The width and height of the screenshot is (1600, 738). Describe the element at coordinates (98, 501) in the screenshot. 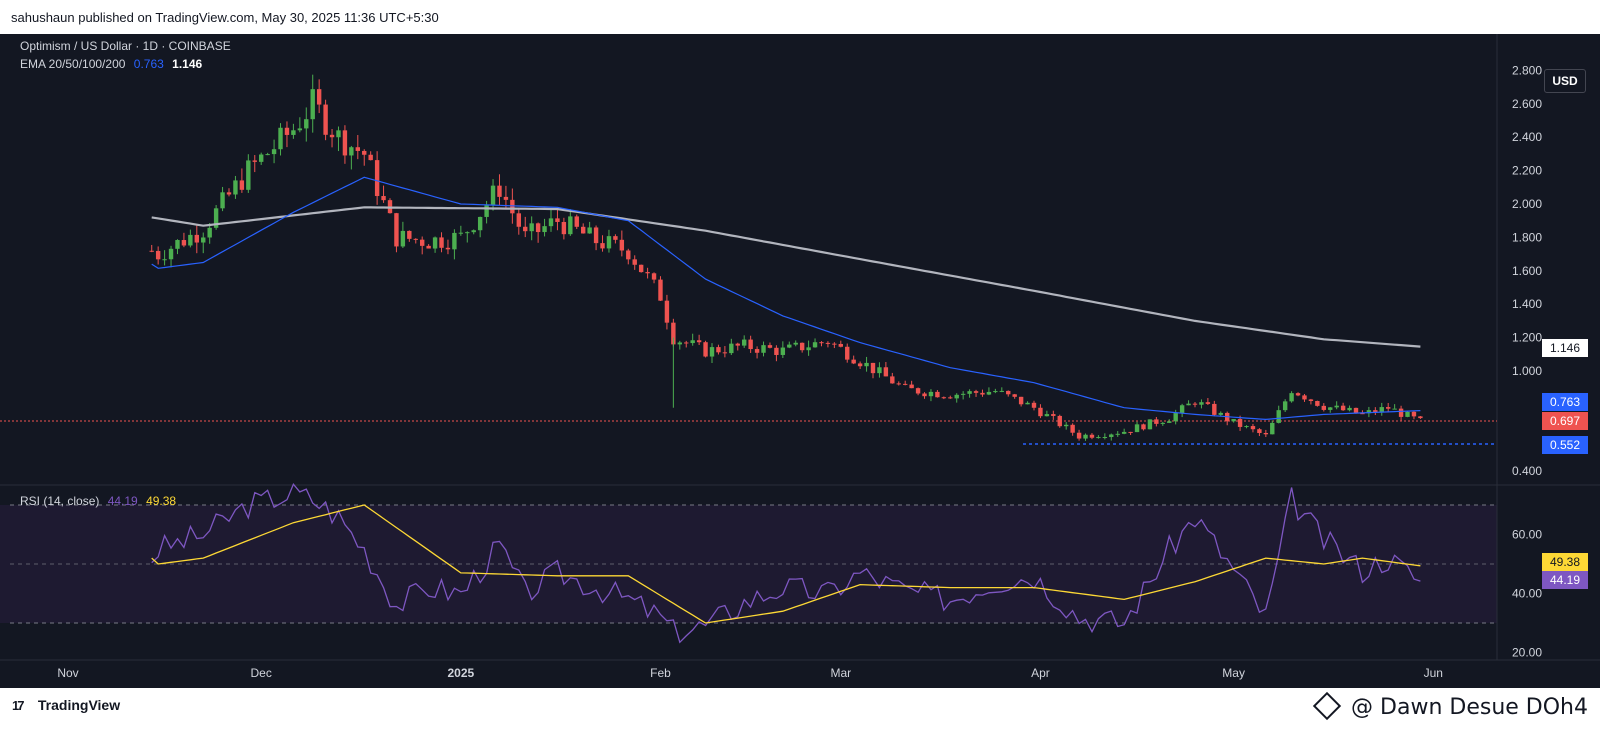

I see `rsi-legend: RSI (14, close) 44.19 49.38` at that location.